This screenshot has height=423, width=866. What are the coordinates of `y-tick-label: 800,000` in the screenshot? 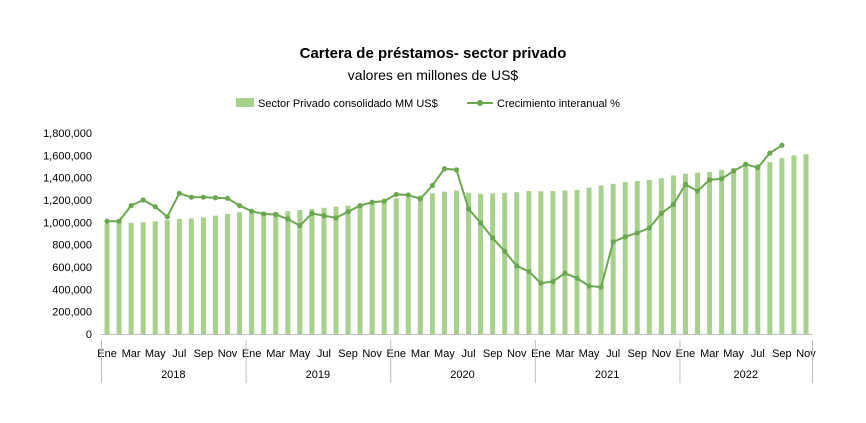 It's located at (72, 246).